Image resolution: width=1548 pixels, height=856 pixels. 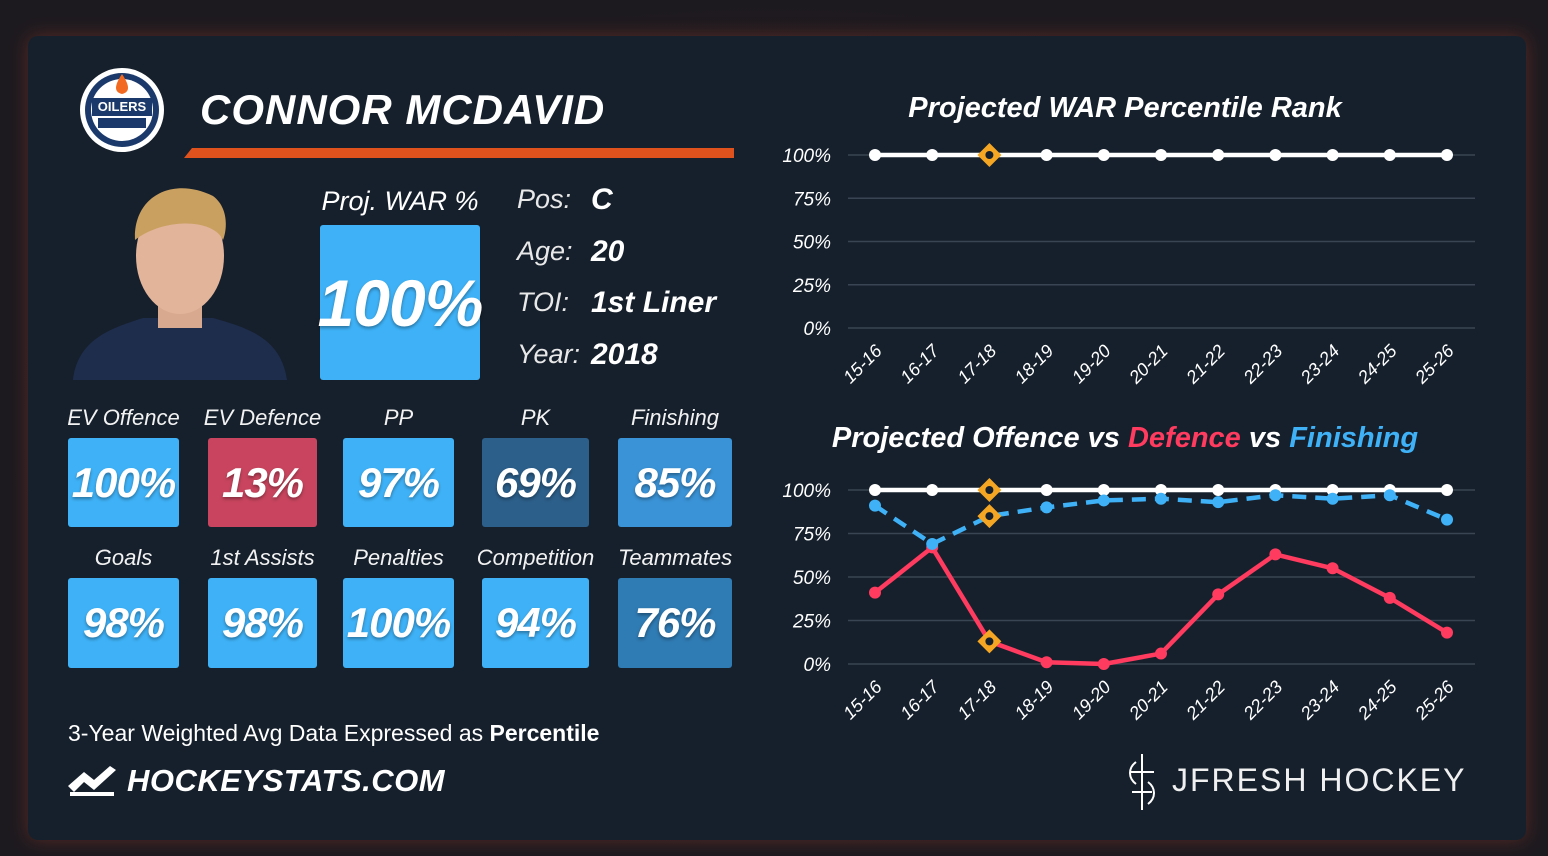 I want to click on bio-value: 20, so click(x=608, y=251).